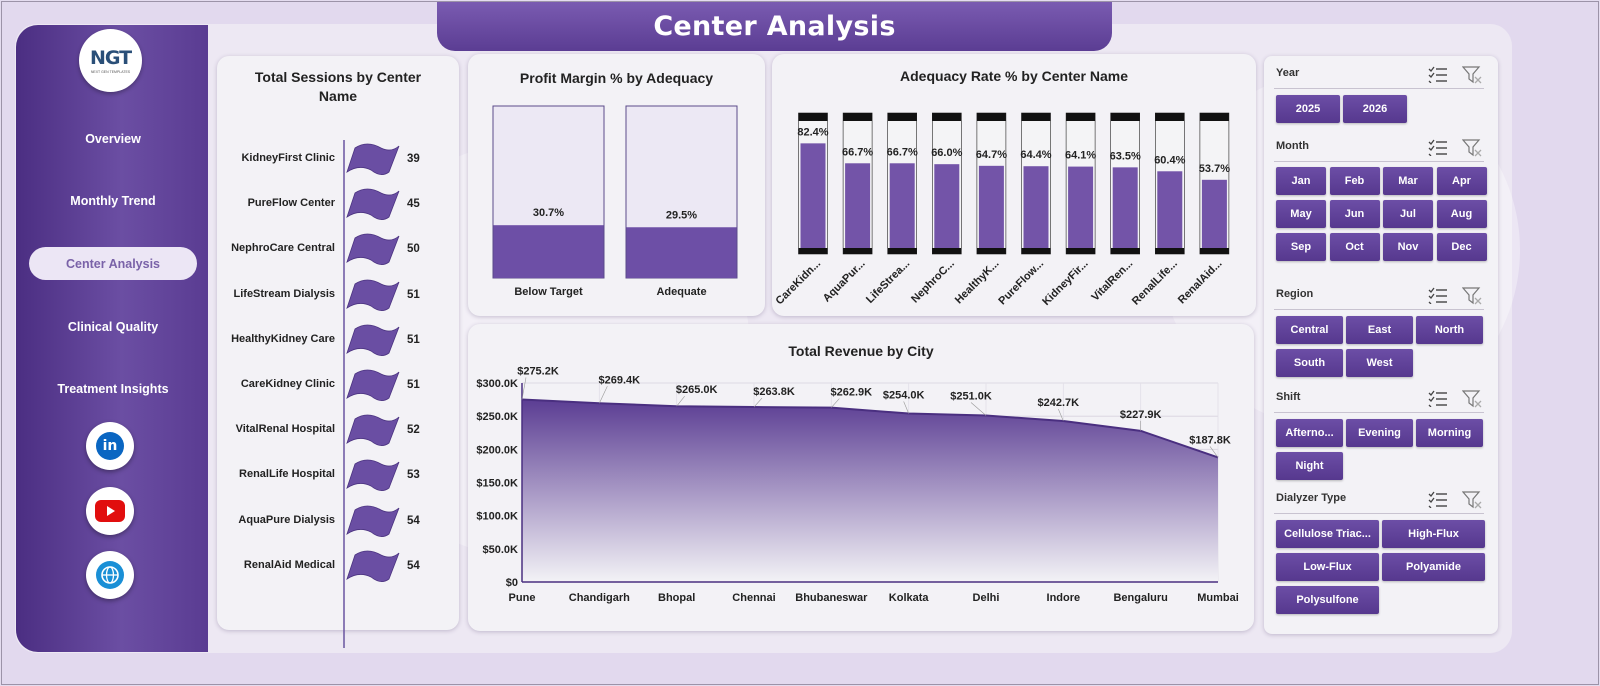 The image size is (1600, 686). I want to click on nav-clinical-quality: Clinical Quality, so click(113, 326).